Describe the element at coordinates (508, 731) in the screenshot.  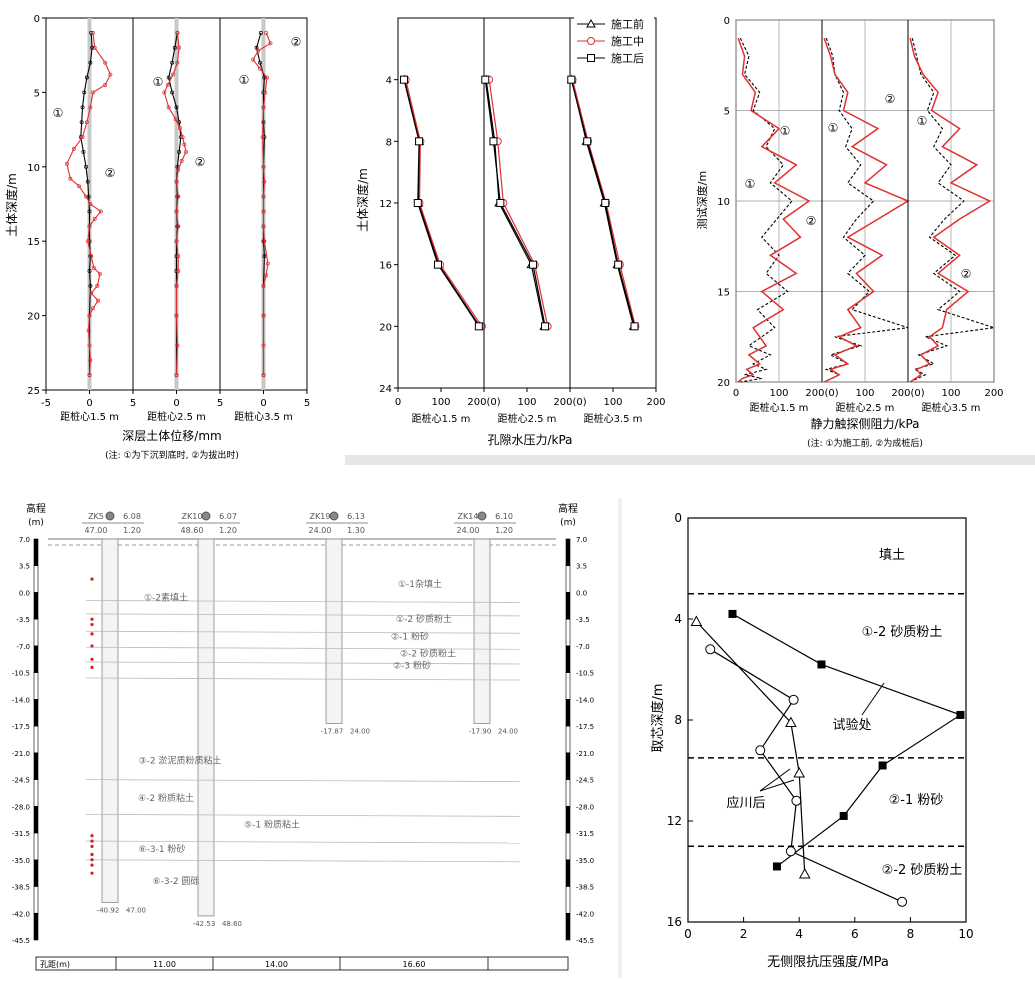
I see `borehole-total-depth: 24.00` at that location.